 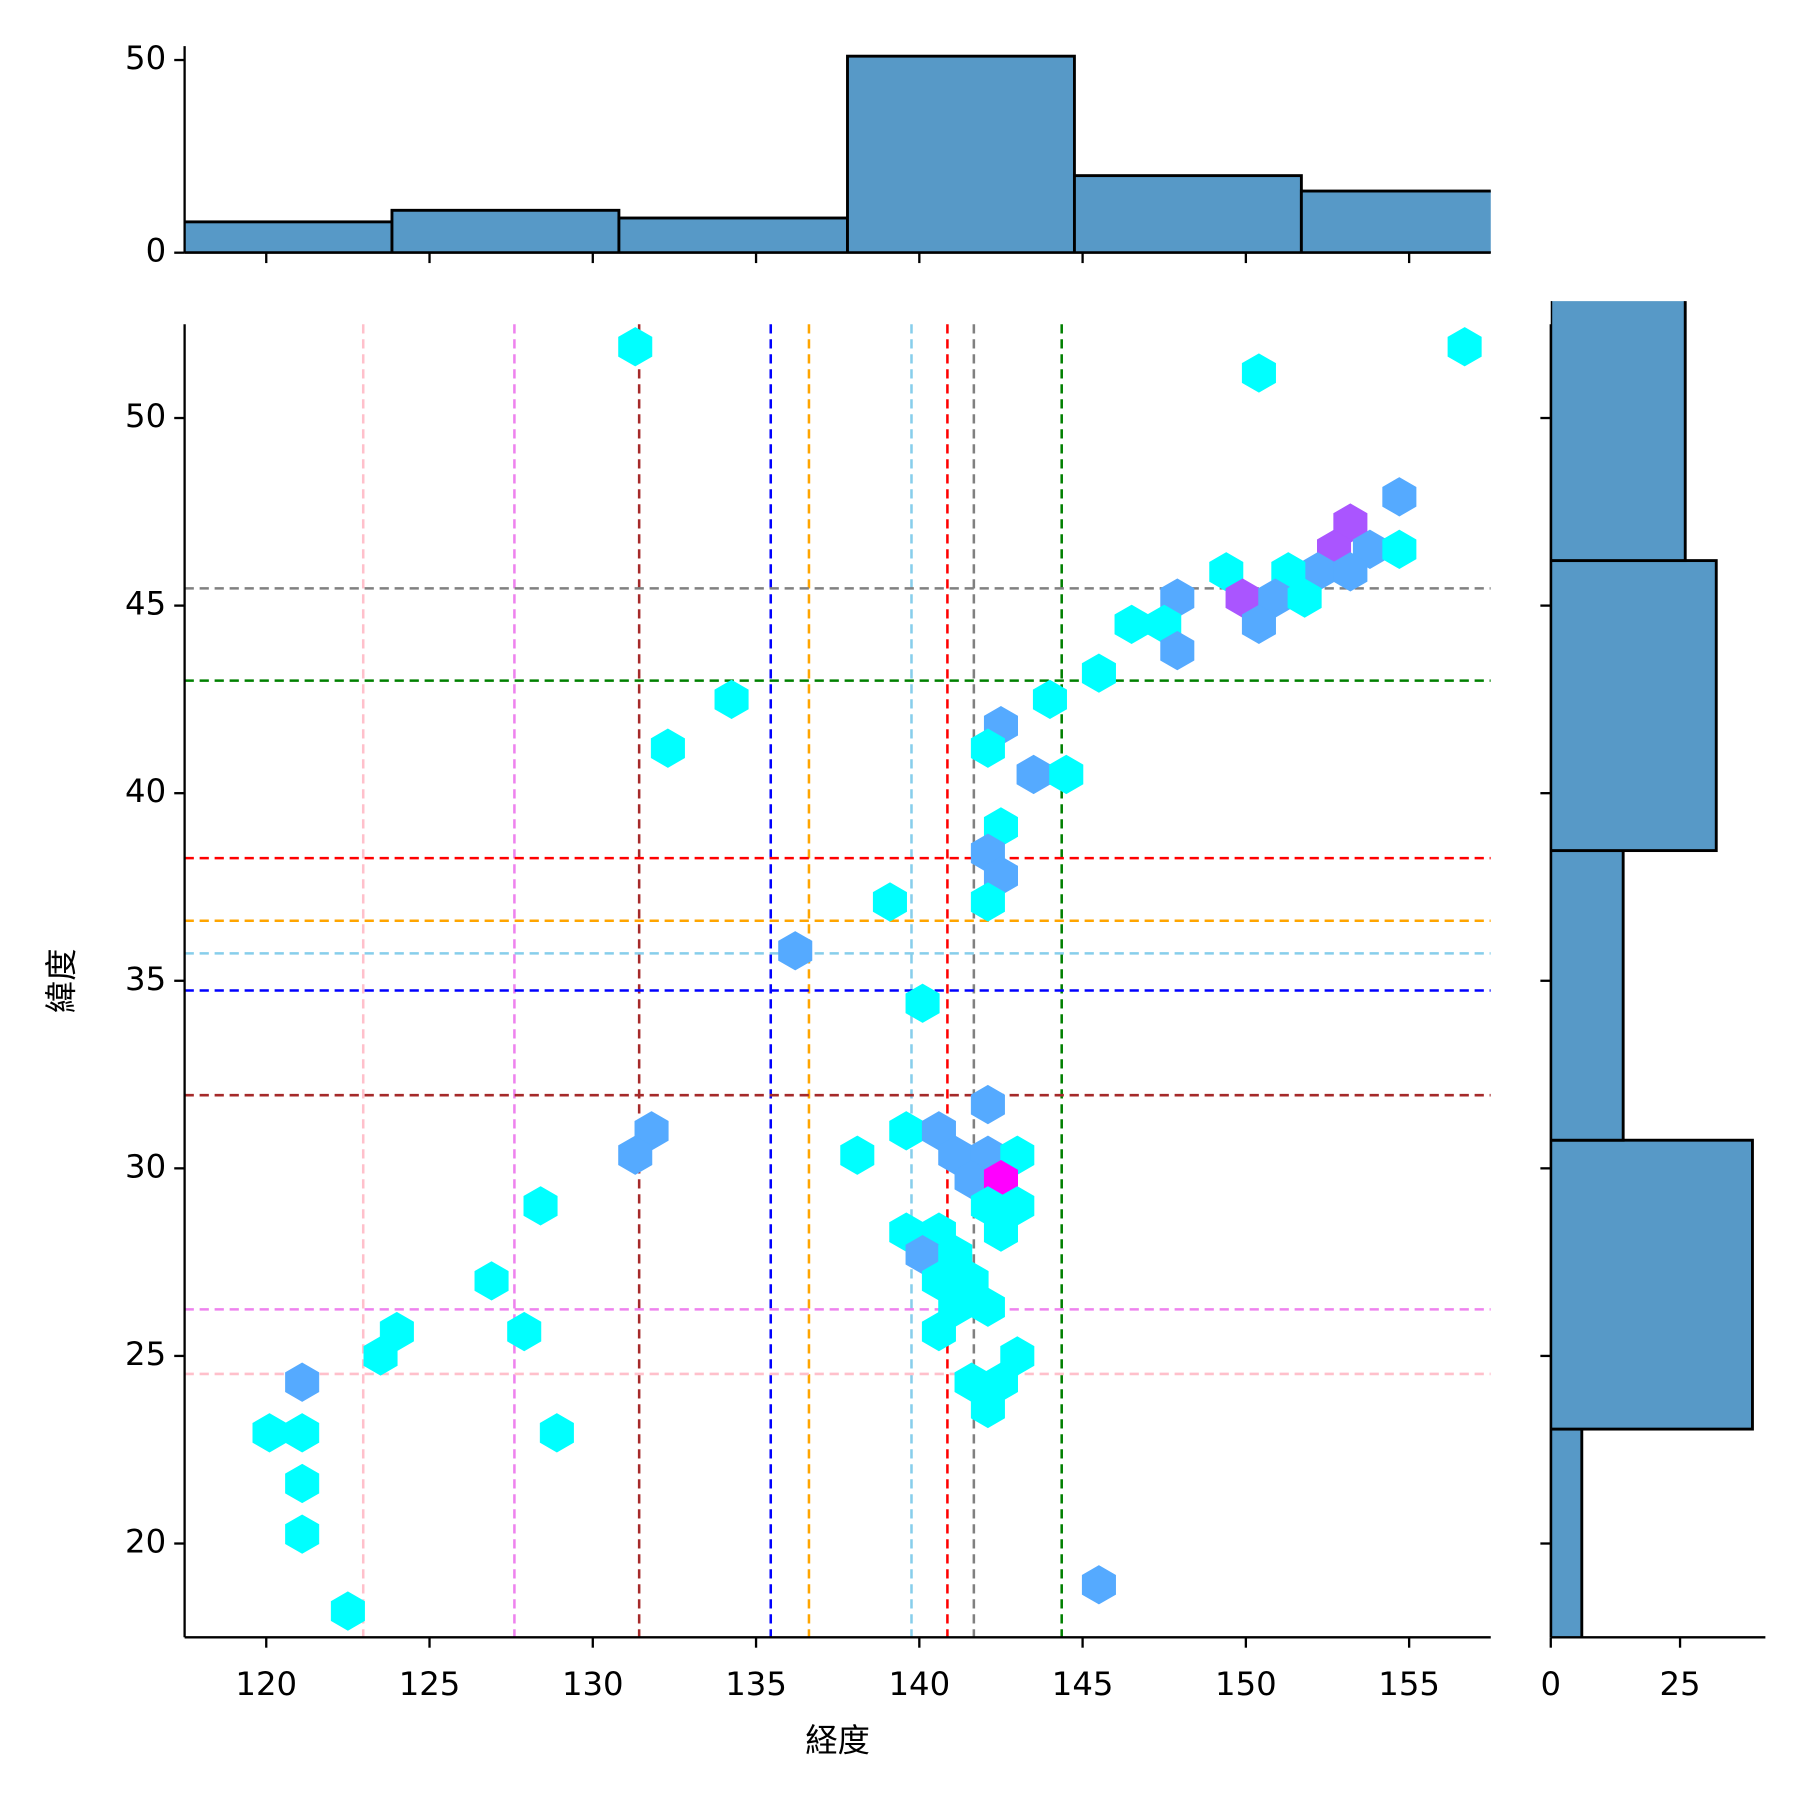 I want to click on y-tick-label: 20, so click(x=145, y=1542).